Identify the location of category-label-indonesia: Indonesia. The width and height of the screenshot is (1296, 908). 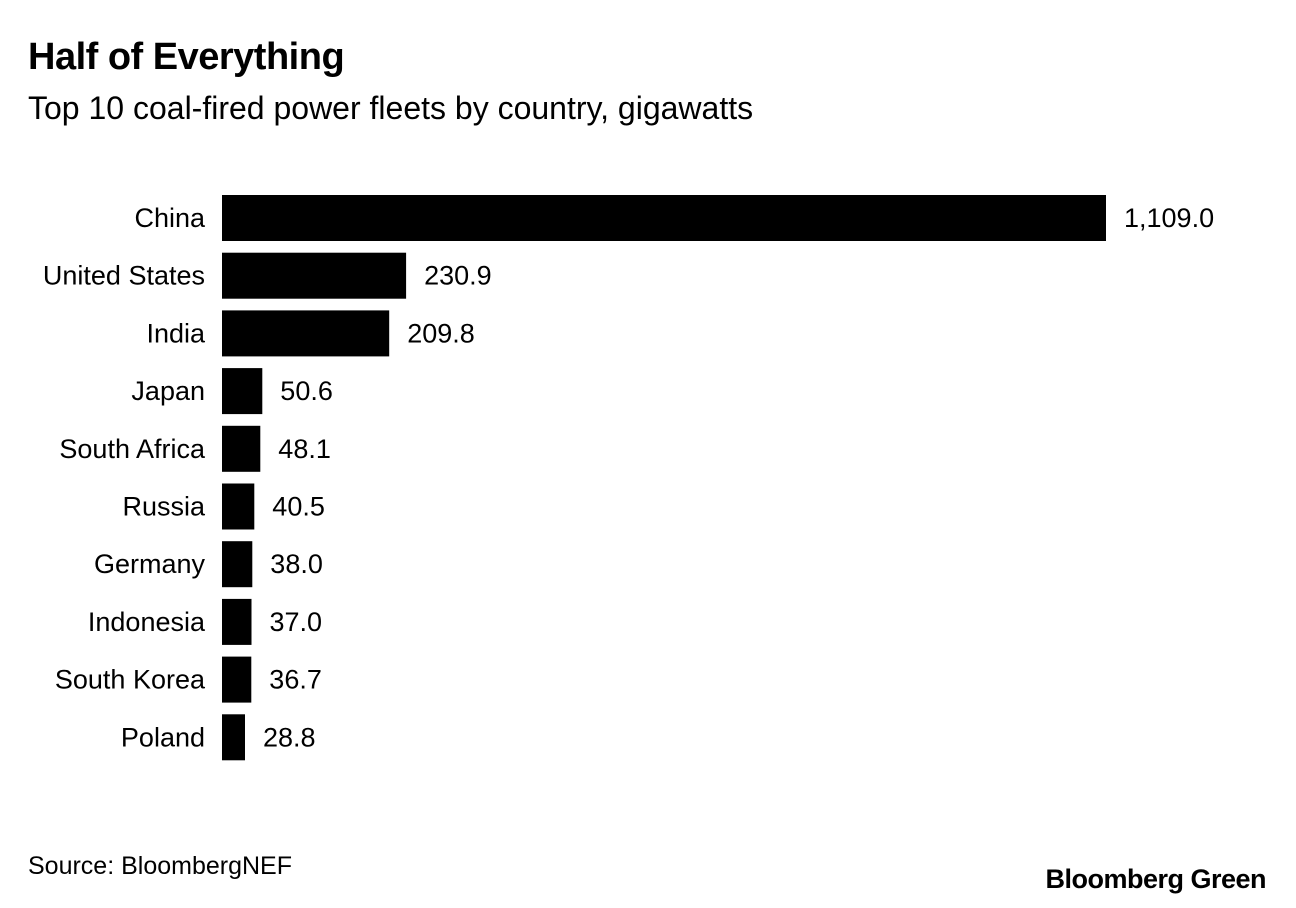
(147, 622).